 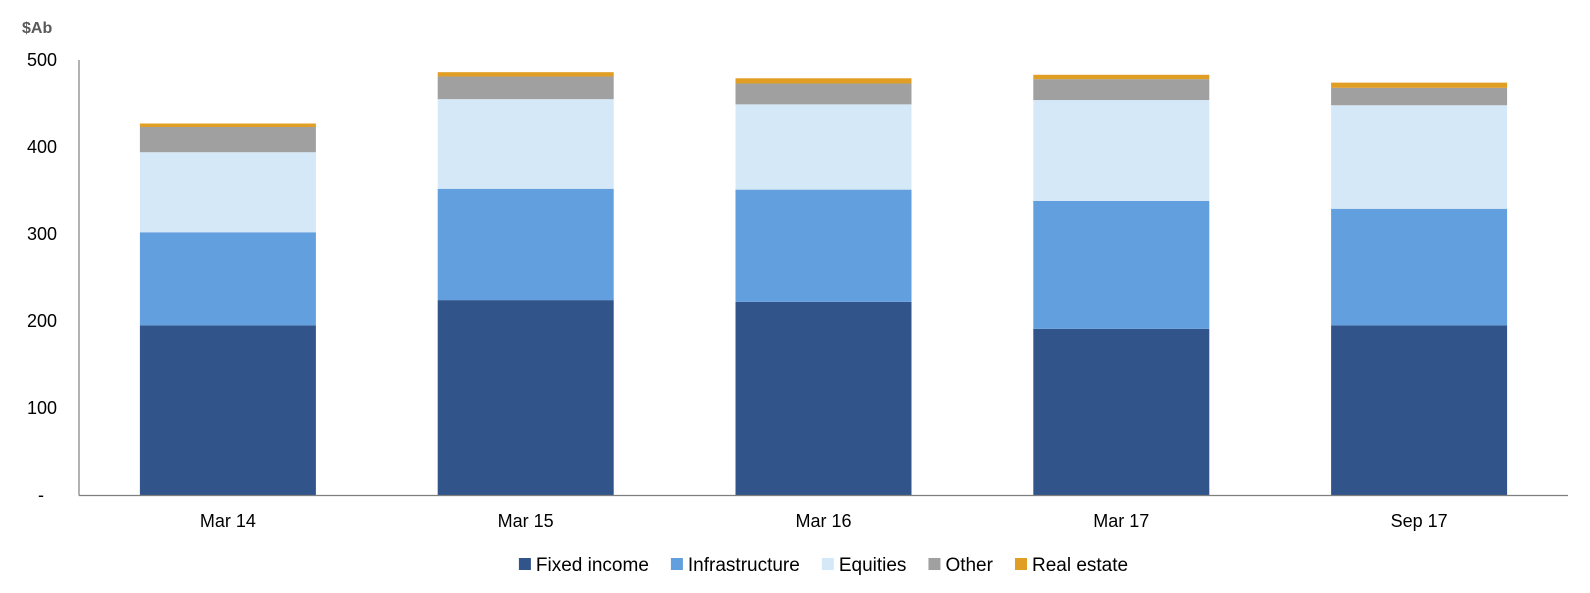 What do you see at coordinates (1419, 267) in the screenshot?
I see `bar-sep-17-infrastructure` at bounding box center [1419, 267].